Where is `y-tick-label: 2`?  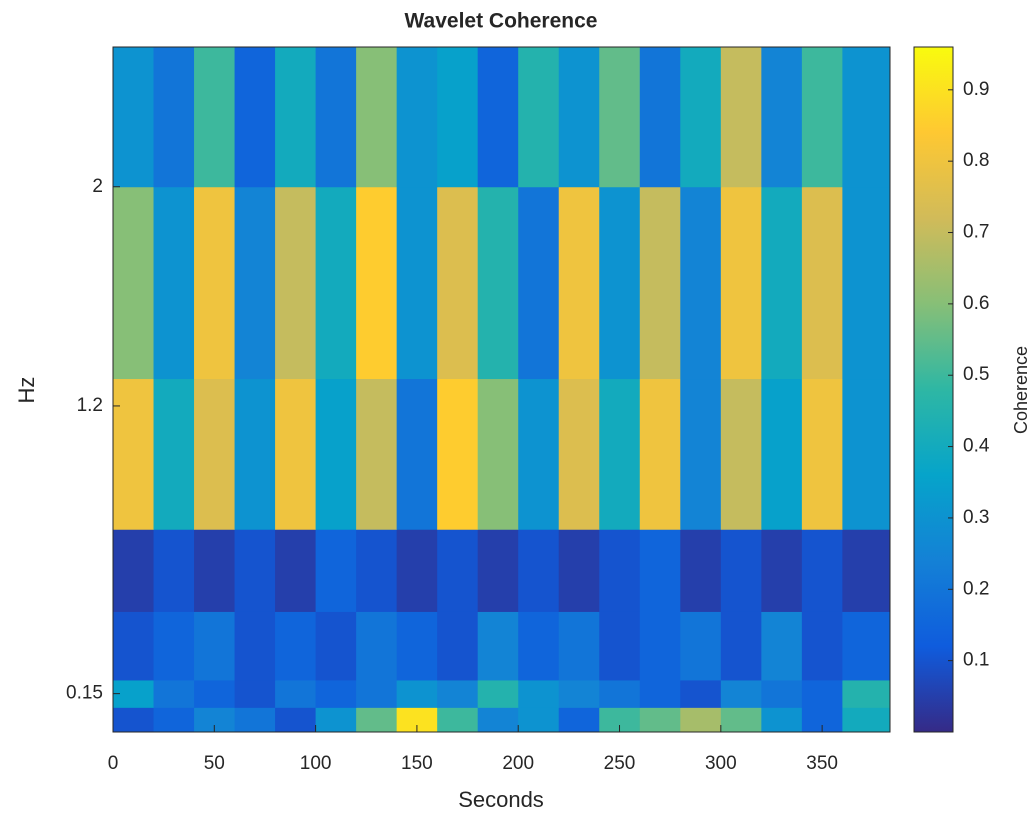 y-tick-label: 2 is located at coordinates (97, 186).